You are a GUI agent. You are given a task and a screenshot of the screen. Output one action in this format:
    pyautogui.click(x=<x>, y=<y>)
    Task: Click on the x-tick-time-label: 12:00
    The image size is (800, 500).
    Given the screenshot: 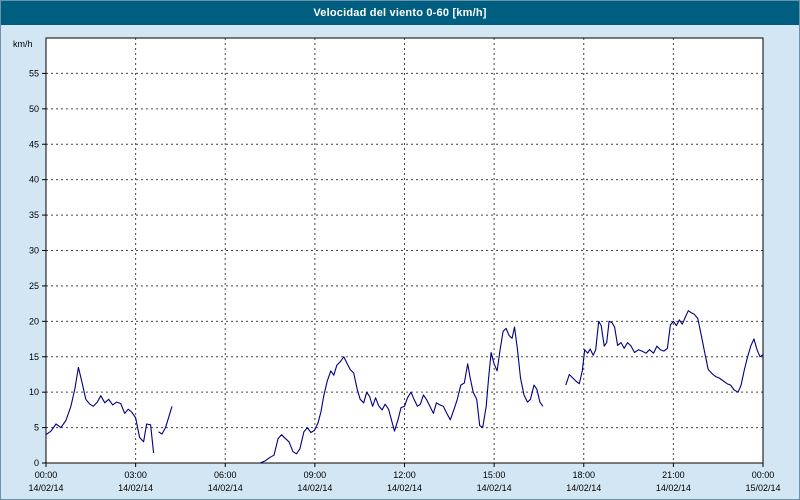 What is the action you would take?
    pyautogui.click(x=404, y=475)
    